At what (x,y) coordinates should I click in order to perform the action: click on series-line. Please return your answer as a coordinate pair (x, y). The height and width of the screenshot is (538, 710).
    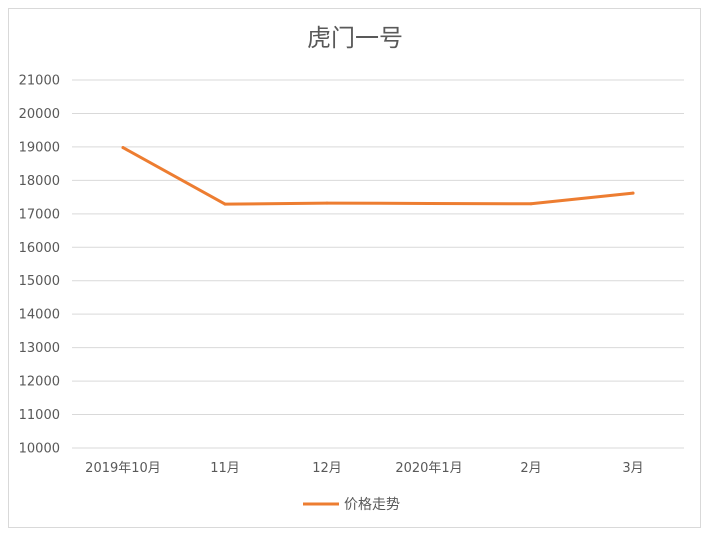
    Looking at the image, I should click on (378, 176).